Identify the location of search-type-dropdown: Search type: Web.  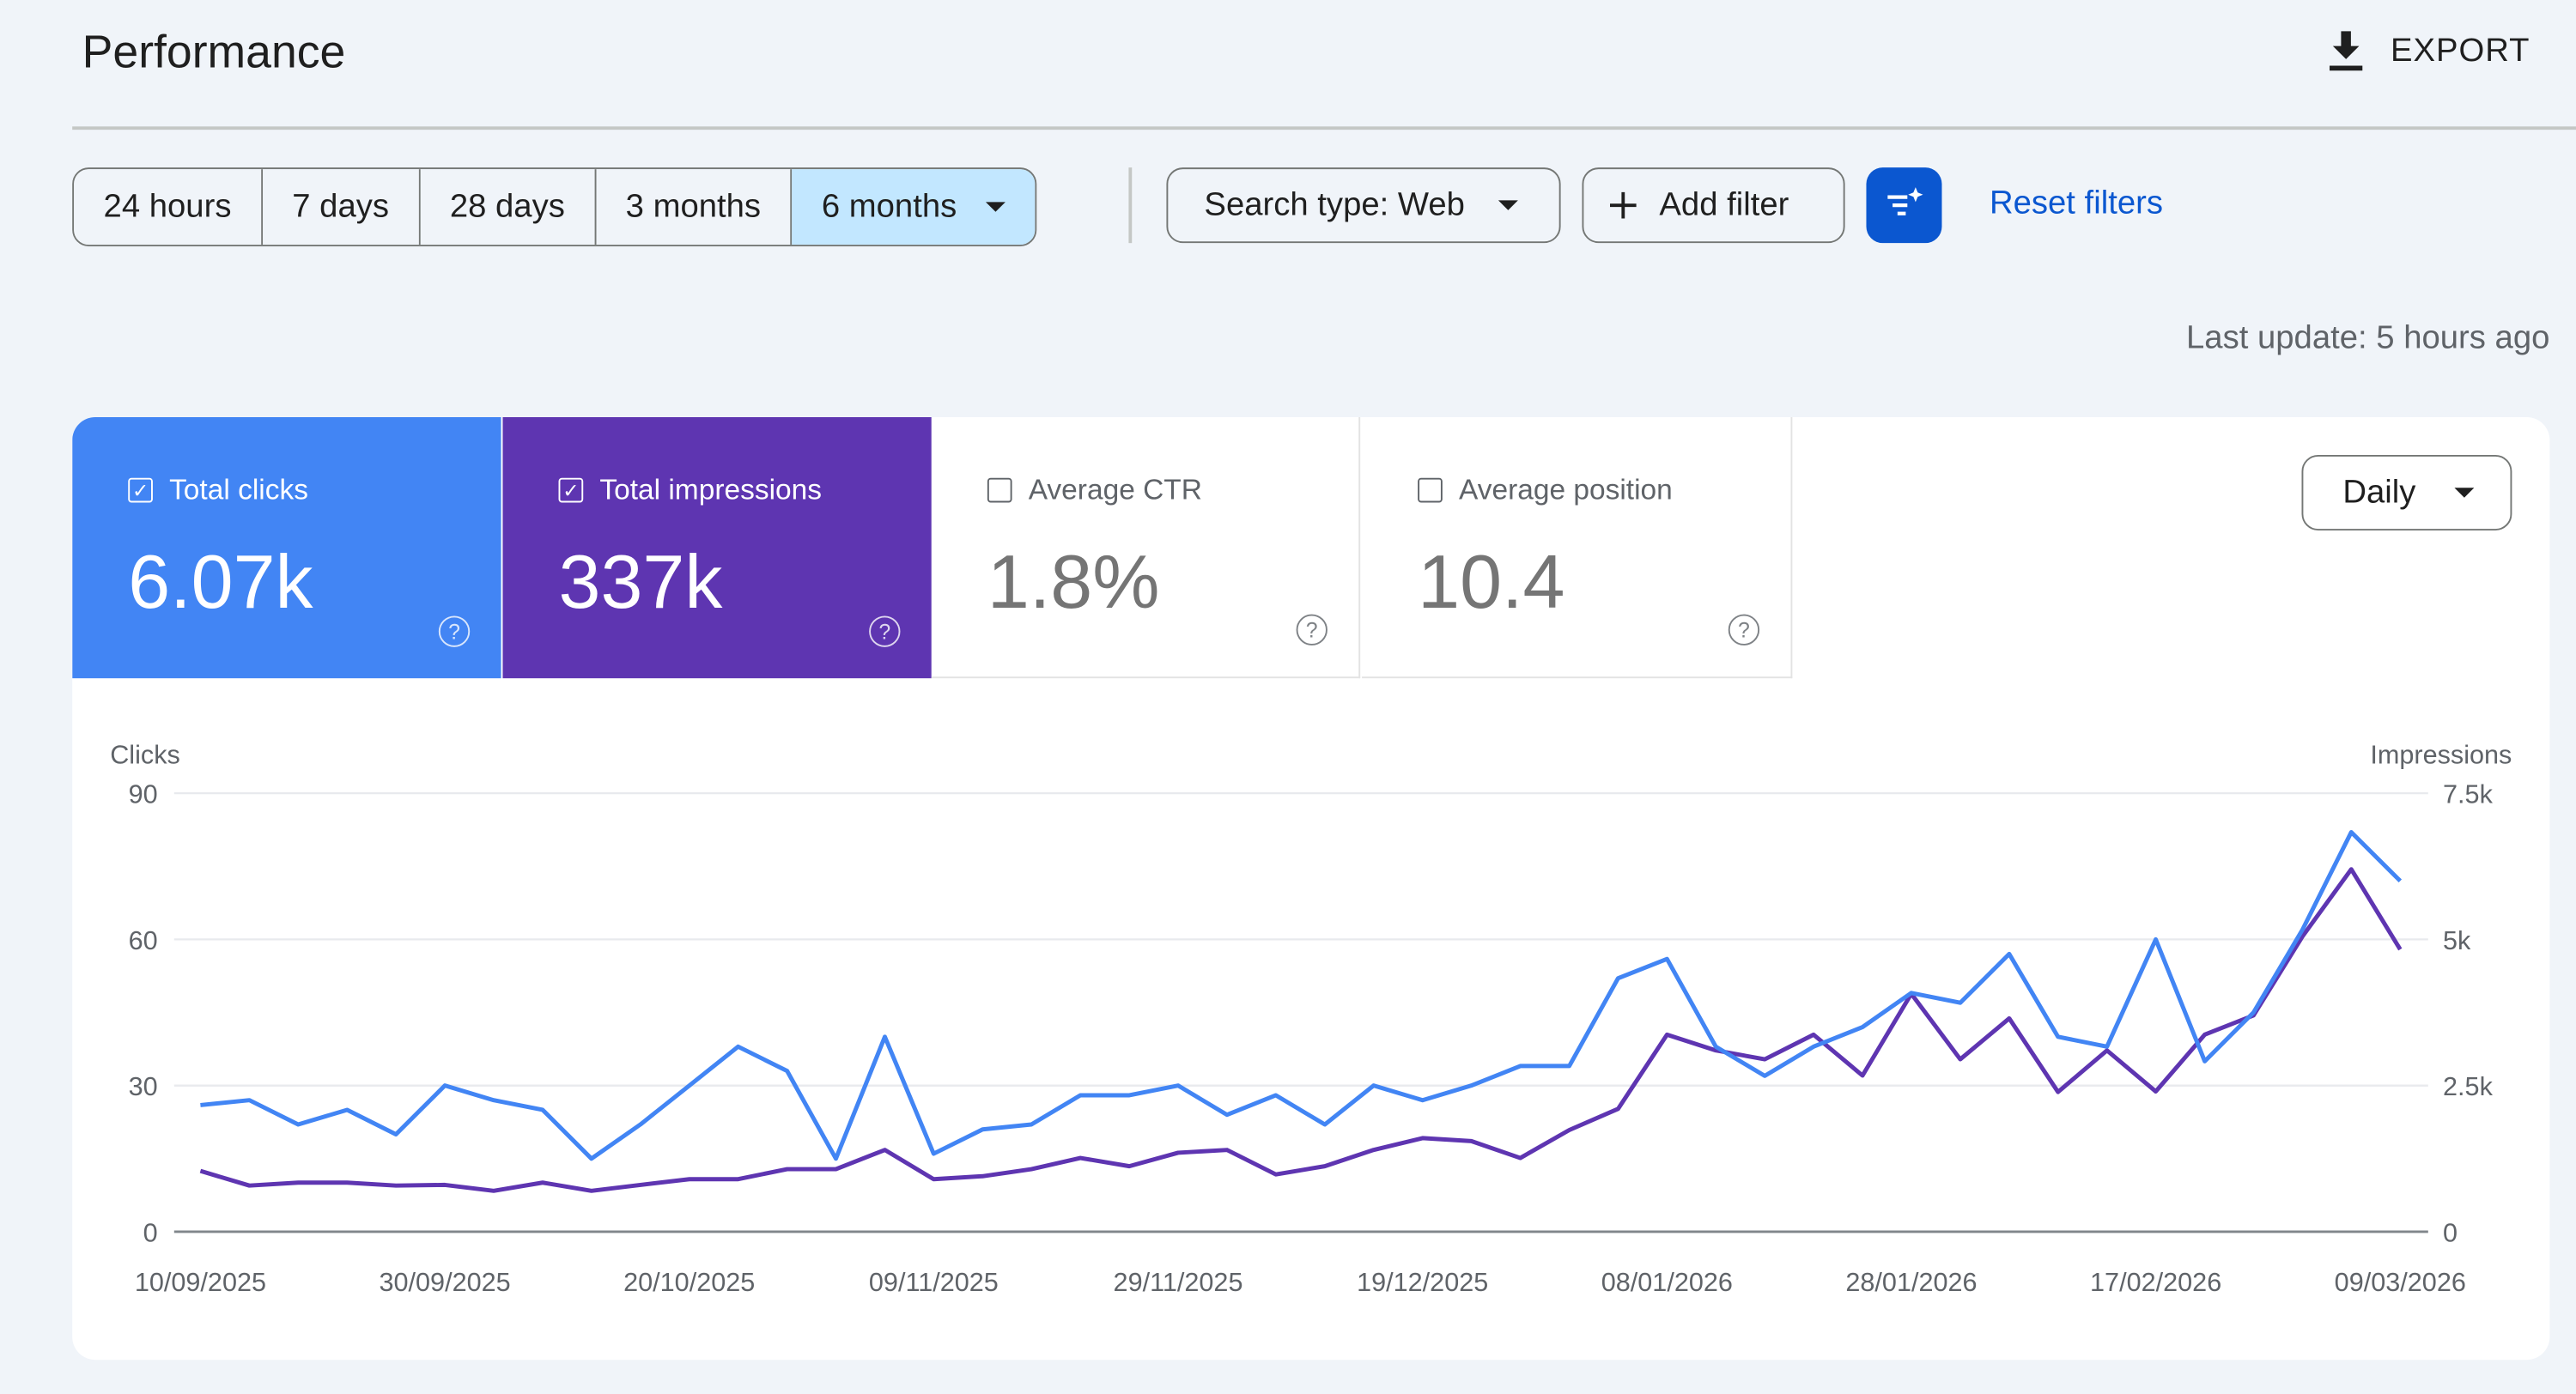
(1363, 205).